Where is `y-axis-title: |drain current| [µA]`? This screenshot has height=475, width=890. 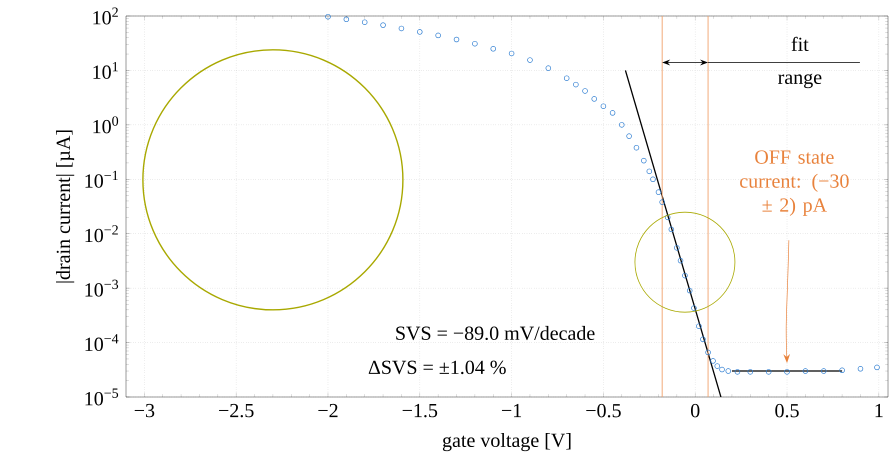
y-axis-title: |drain current| [µA] is located at coordinates (65, 206).